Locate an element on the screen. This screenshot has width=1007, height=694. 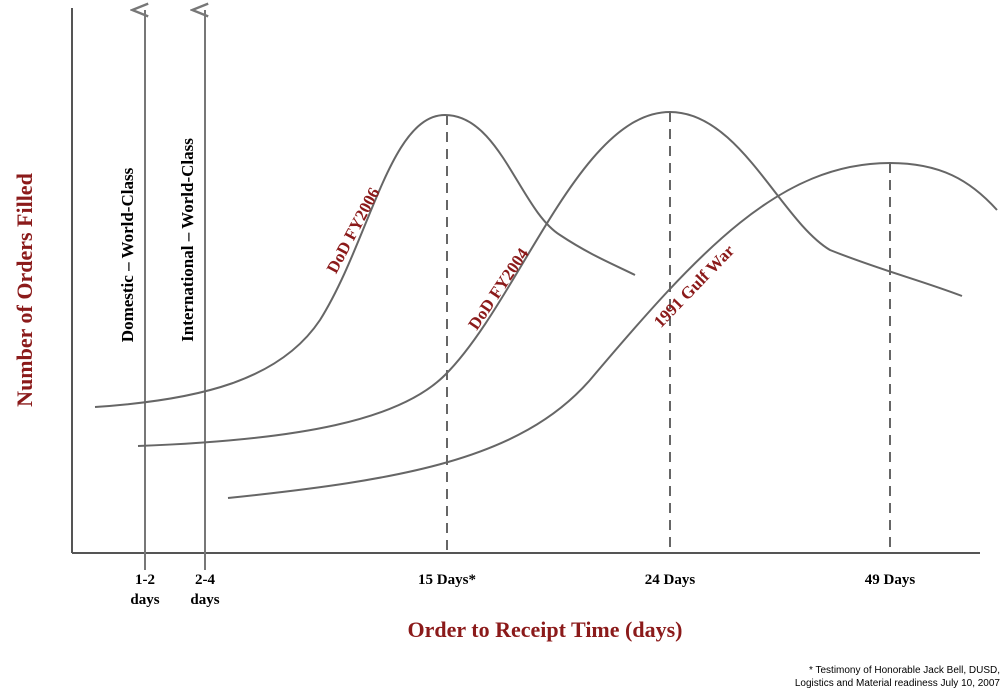
curve-label: 1991 Gulf War is located at coordinates (694, 286).